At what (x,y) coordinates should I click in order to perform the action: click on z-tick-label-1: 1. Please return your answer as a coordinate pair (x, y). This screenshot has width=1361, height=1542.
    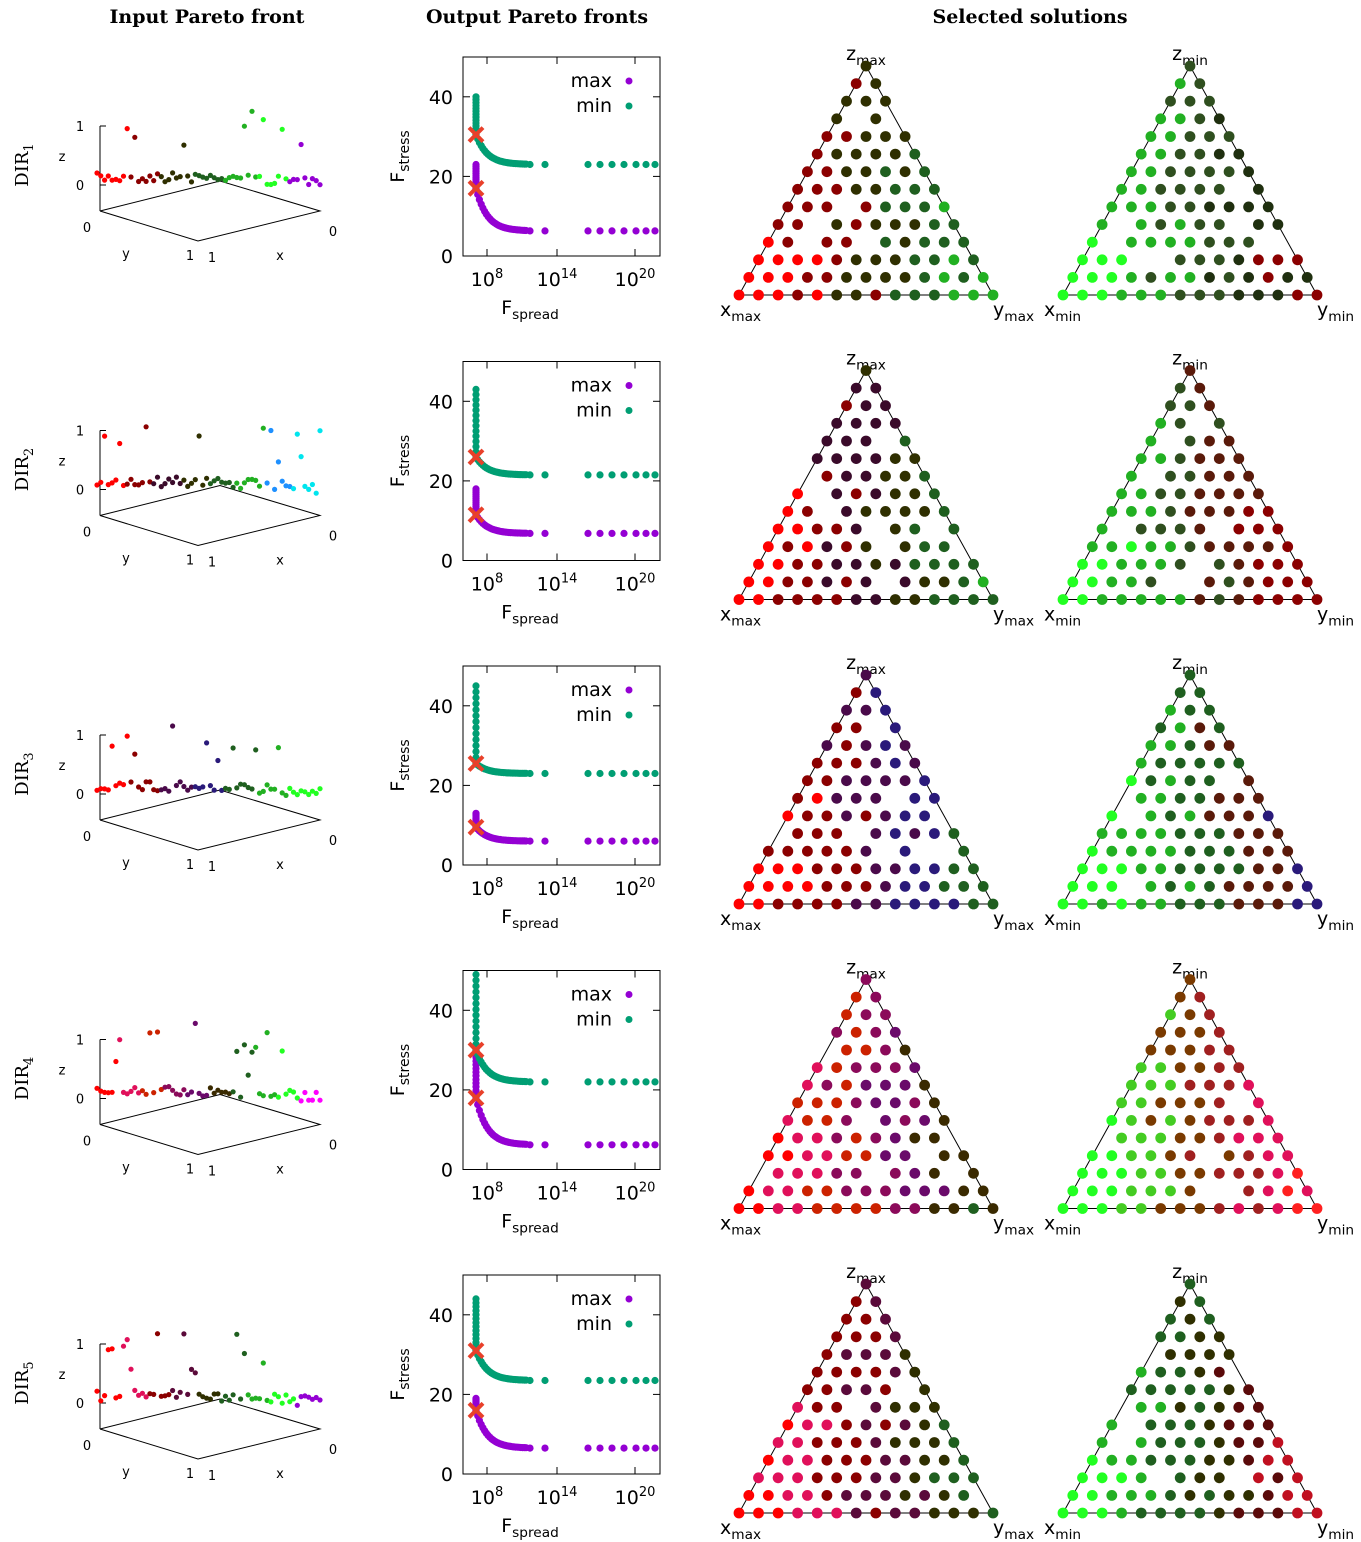
    Looking at the image, I should click on (80, 736).